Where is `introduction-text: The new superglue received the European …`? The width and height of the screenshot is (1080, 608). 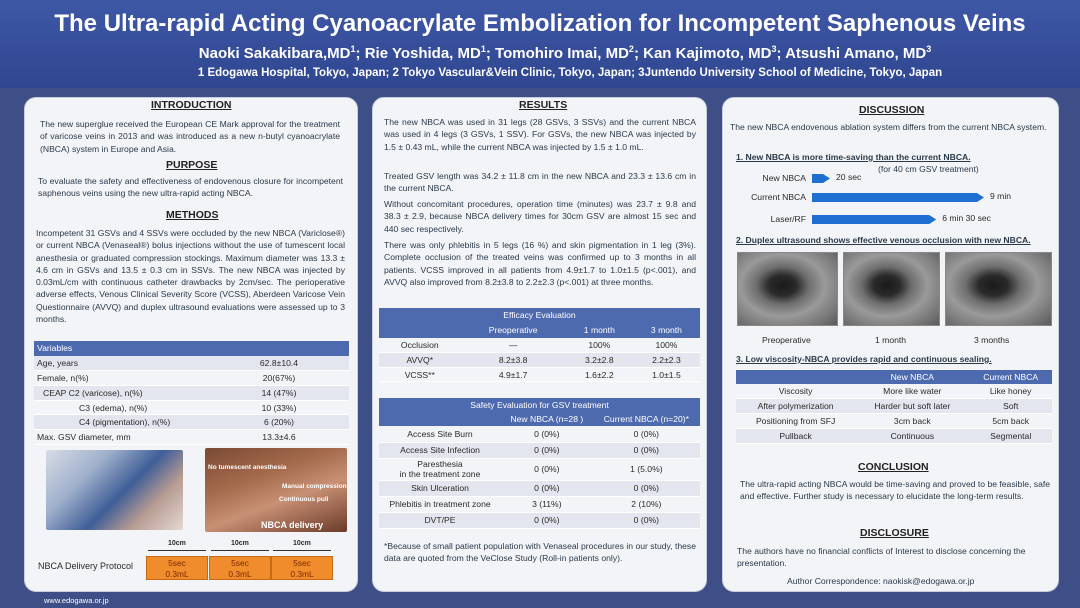 introduction-text: The new superglue received the European … is located at coordinates (190, 136).